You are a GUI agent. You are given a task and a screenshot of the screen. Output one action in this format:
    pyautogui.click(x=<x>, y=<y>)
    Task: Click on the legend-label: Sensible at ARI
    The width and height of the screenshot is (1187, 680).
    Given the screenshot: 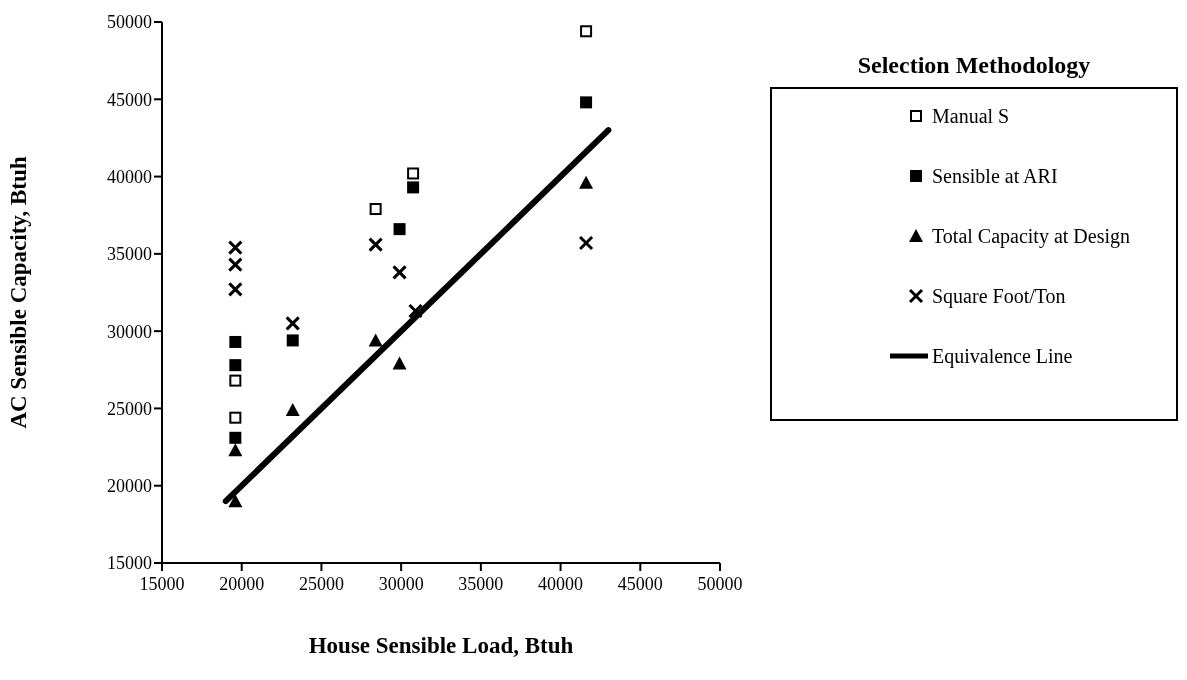 What is the action you would take?
    pyautogui.click(x=995, y=176)
    